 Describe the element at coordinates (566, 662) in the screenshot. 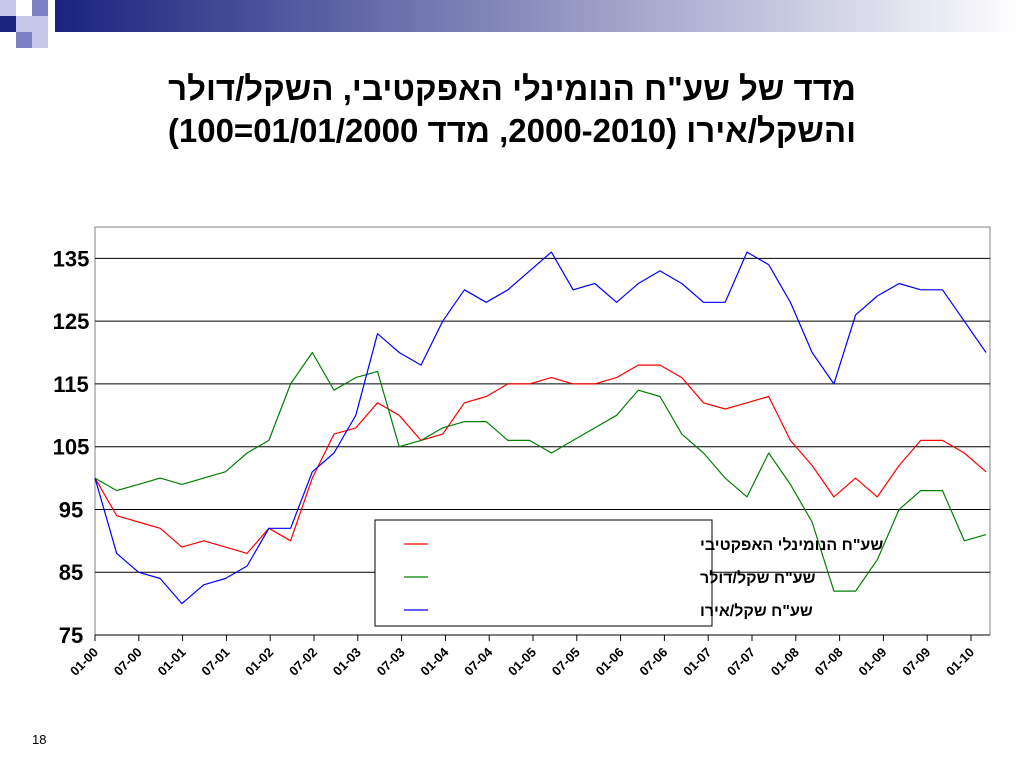

I see `x-tick-label: 07-05` at that location.